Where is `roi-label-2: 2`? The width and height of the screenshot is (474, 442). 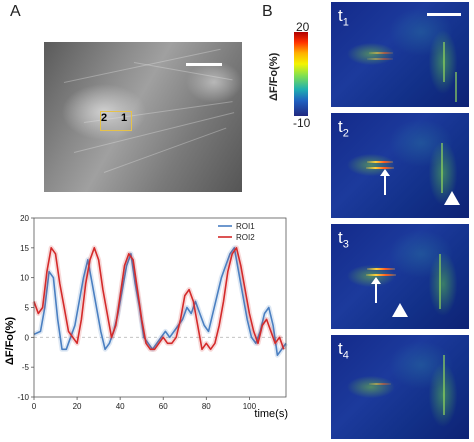 roi-label-2: 2 is located at coordinates (104, 118).